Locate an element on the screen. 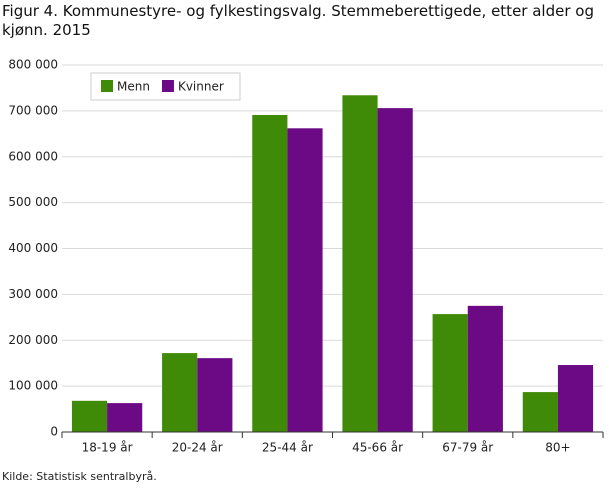 The height and width of the screenshot is (489, 609). source: Kilde: Statistisk sentralbyrå. is located at coordinates (79, 476).